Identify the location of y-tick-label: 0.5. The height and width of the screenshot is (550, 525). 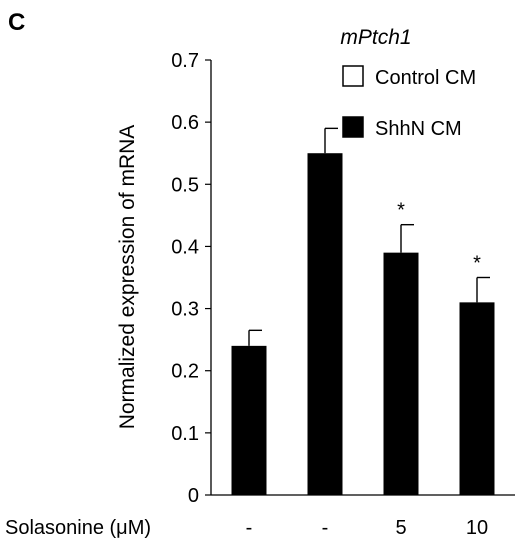
(185, 185).